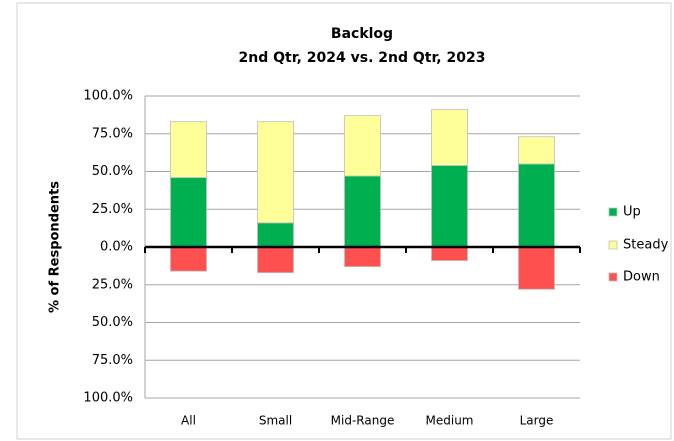  I want to click on x-tick-label: Medium, so click(450, 421).